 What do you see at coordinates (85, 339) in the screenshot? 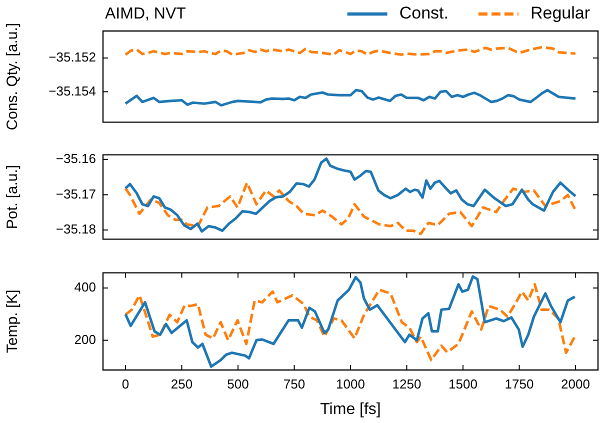
I see `y-tick-label: 200` at bounding box center [85, 339].